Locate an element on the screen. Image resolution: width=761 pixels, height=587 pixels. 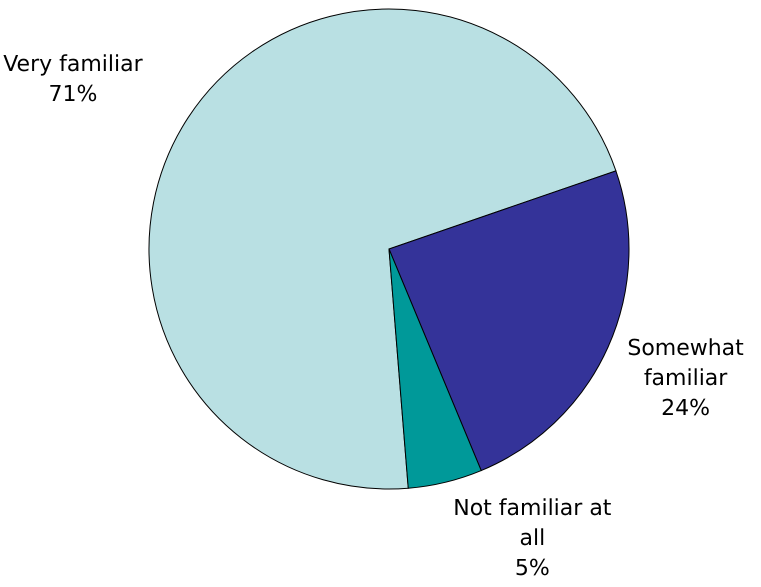
data-label: 71% is located at coordinates (73, 95).